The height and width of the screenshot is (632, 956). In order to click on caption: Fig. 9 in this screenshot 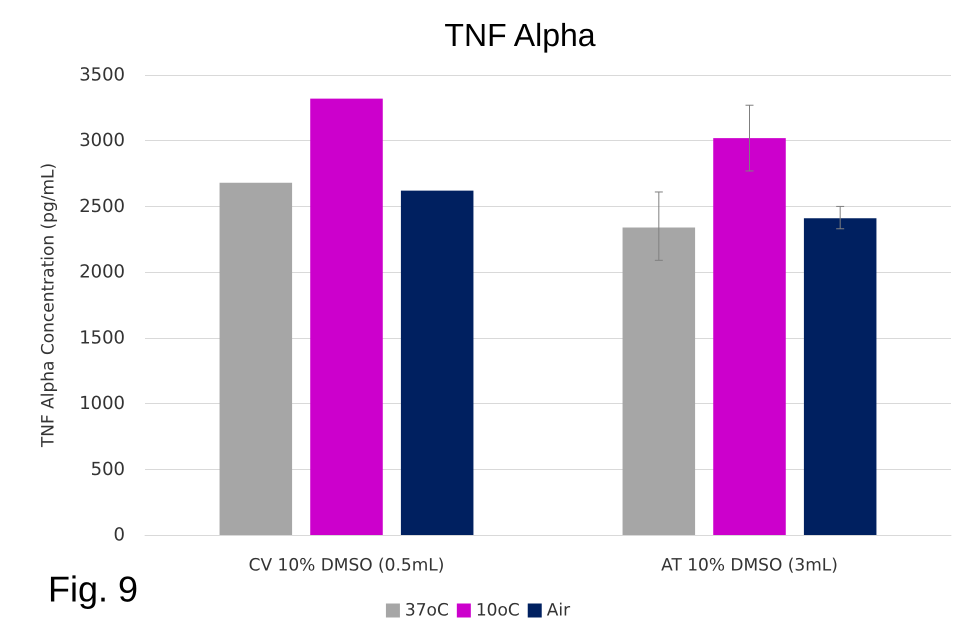, I will do `click(93, 589)`.